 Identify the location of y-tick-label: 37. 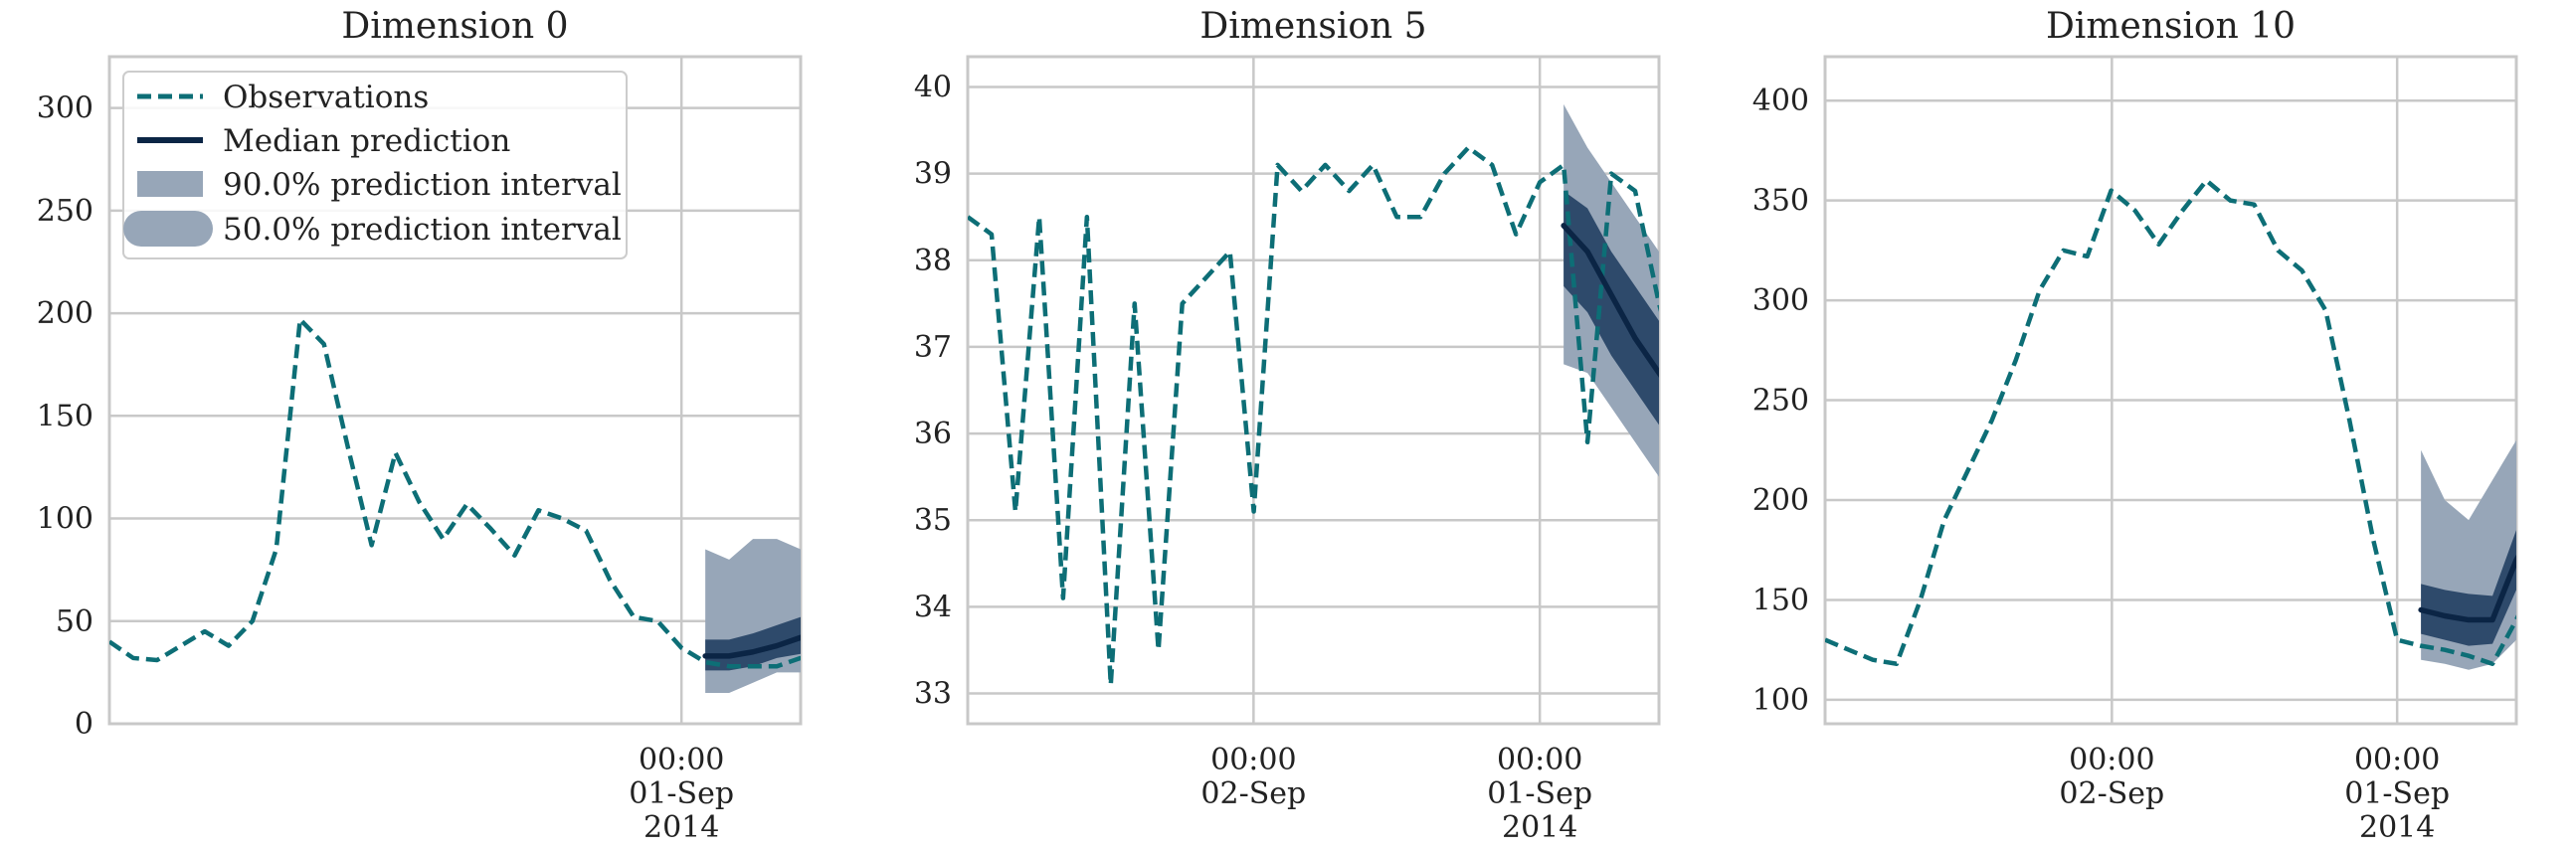
(933, 348).